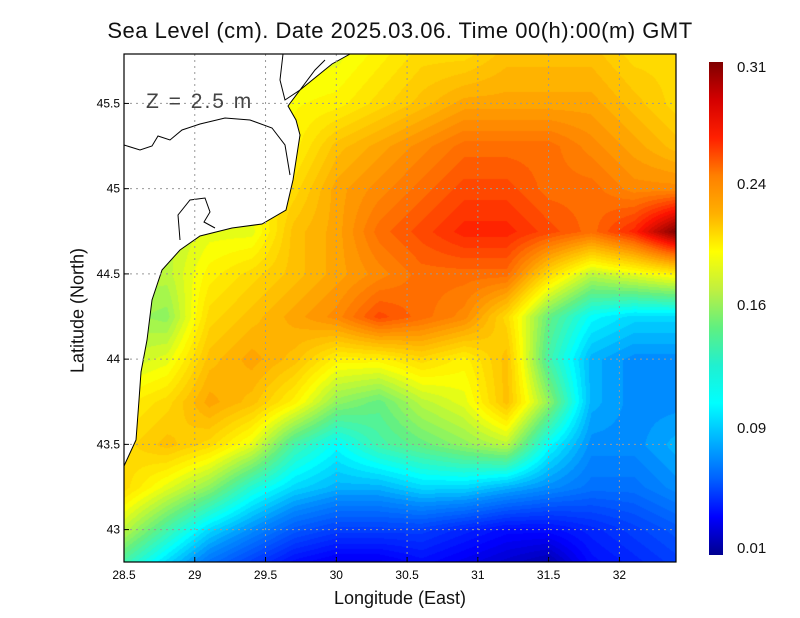  What do you see at coordinates (109, 103) in the screenshot?
I see `y-tick-label: 45.5` at bounding box center [109, 103].